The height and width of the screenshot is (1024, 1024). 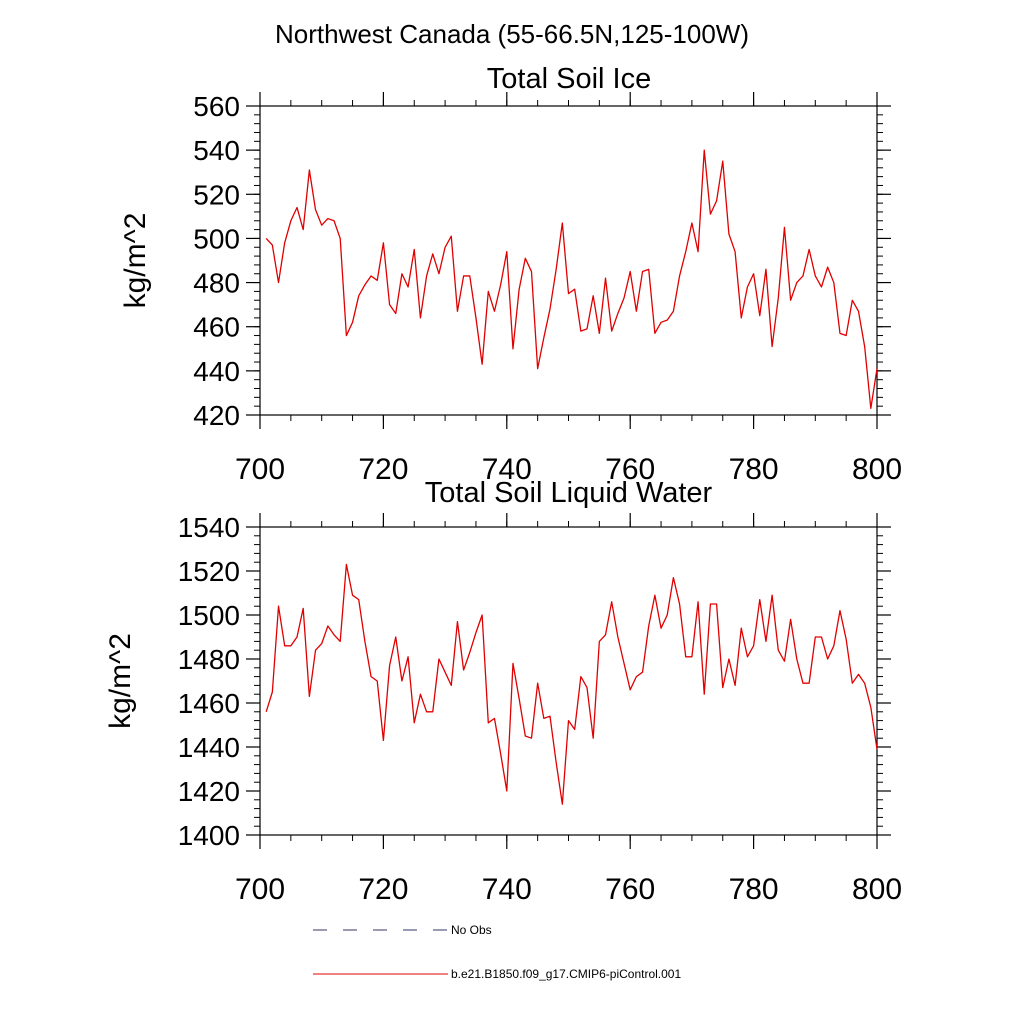 What do you see at coordinates (216, 371) in the screenshot?
I see `y-tick-label: 440` at bounding box center [216, 371].